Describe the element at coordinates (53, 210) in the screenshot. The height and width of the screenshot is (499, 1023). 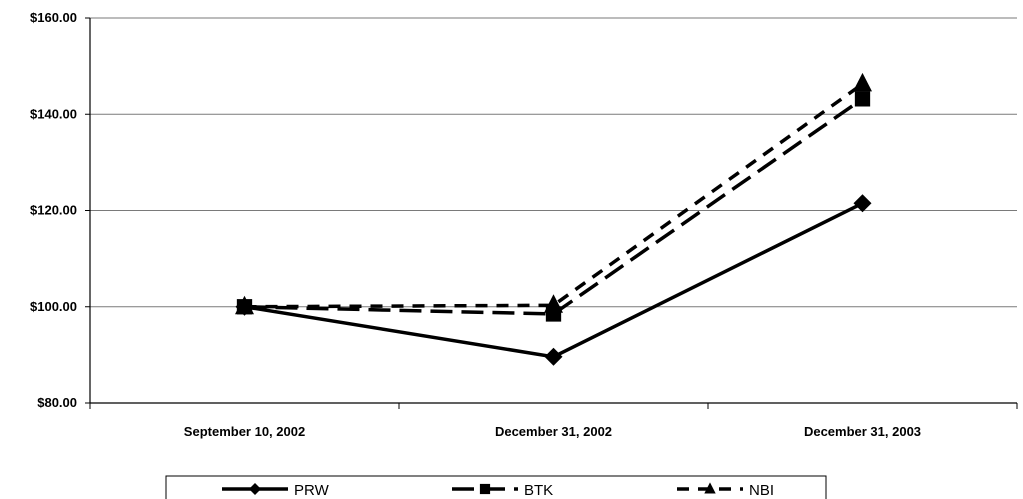
I see `y-tick-label: $120.00` at that location.